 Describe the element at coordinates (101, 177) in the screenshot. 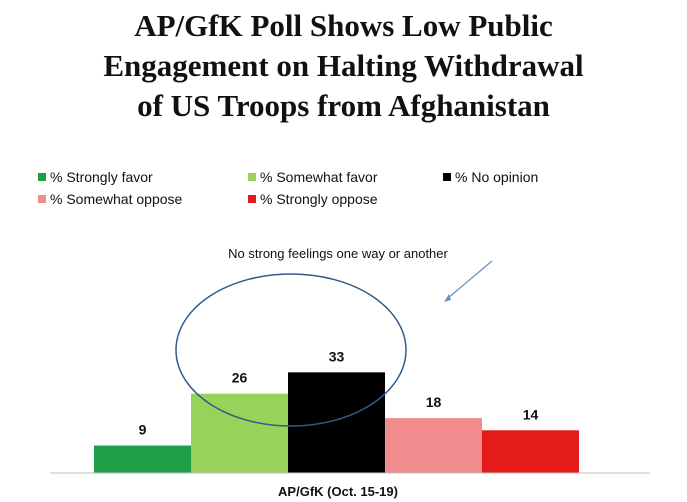

I see `legend-label: % Strongly favor` at that location.